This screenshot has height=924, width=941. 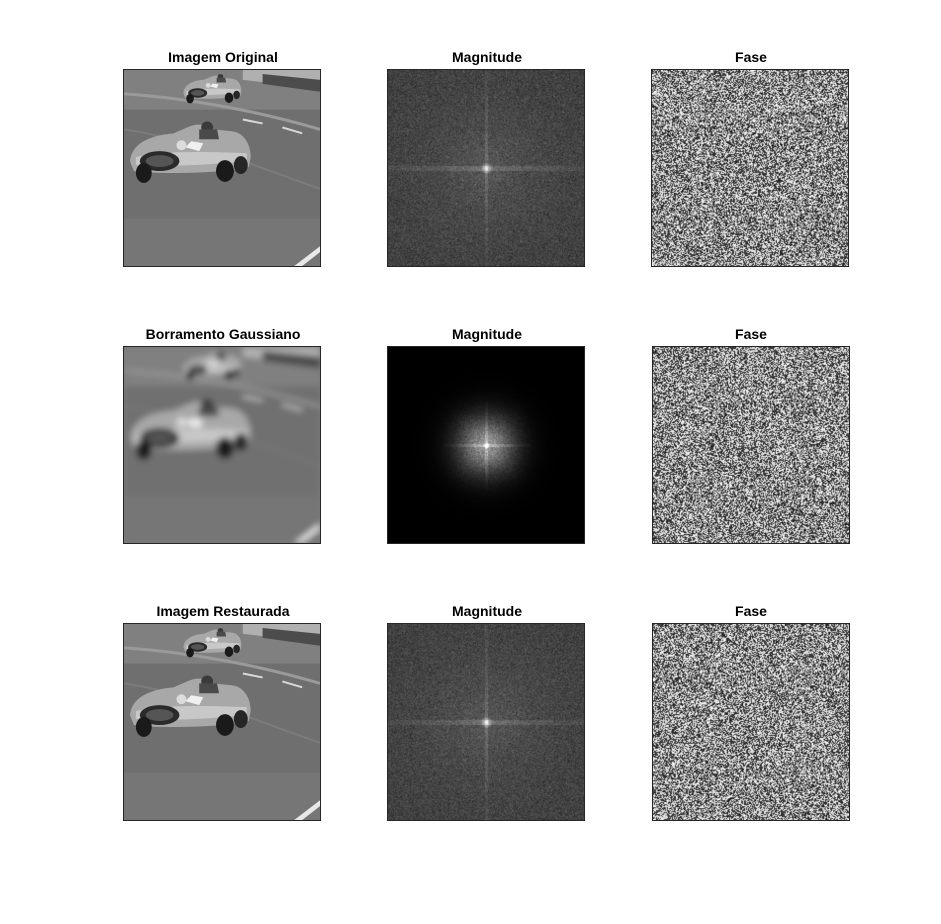 I want to click on restored-image-panel, so click(x=222, y=722).